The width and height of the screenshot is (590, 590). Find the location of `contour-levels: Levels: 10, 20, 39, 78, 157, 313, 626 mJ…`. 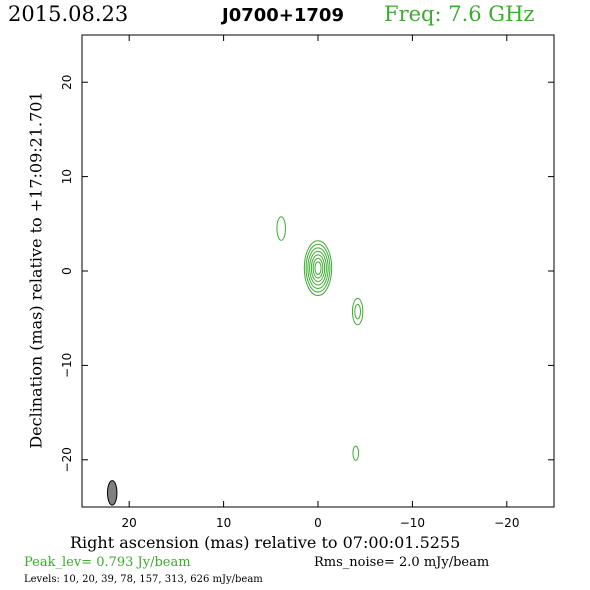

contour-levels: Levels: 10, 20, 39, 78, 157, 313, 626 mJ… is located at coordinates (143, 579).